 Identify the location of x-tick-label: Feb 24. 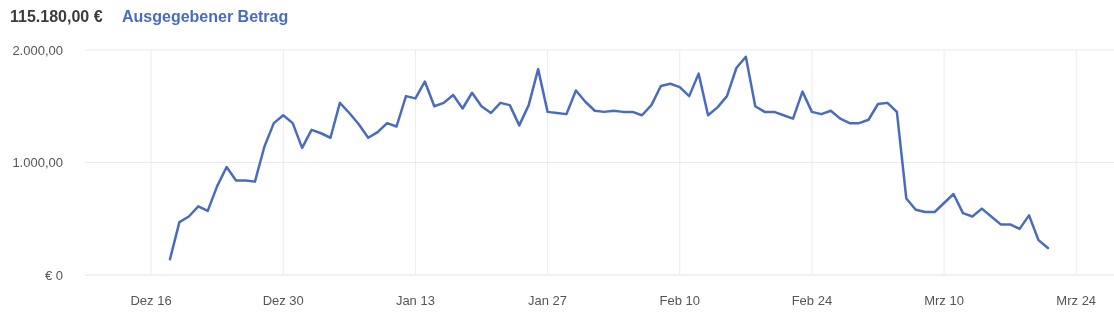
(812, 300).